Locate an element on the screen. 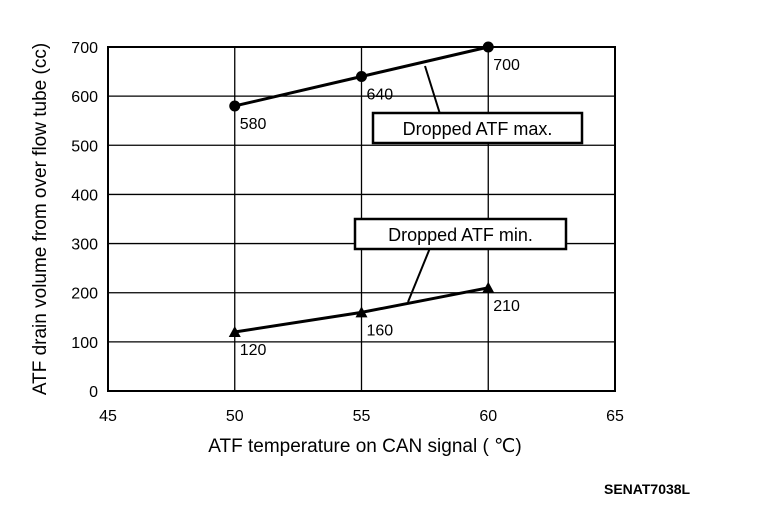 The width and height of the screenshot is (768, 514). x-tick-label: 50 is located at coordinates (235, 416).